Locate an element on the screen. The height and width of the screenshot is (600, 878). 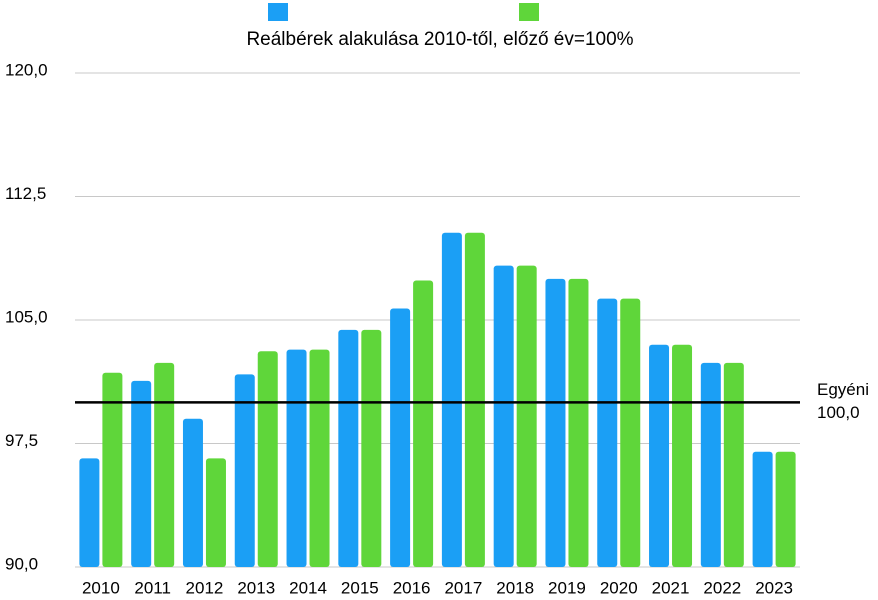
x-tick-label: 2014 is located at coordinates (308, 587).